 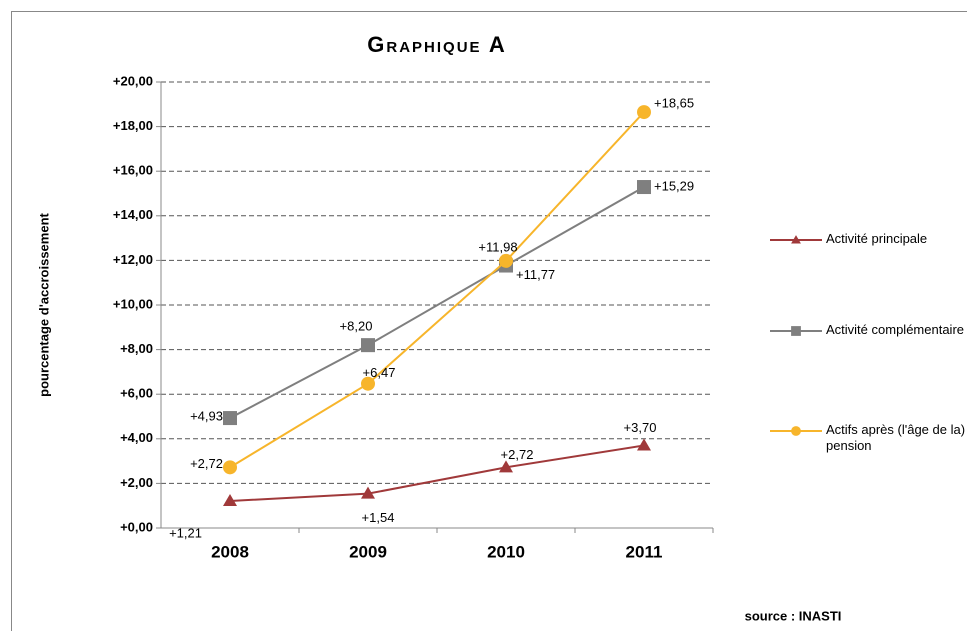 What do you see at coordinates (133, 125) in the screenshot?
I see `y-tick-label: +18,00` at bounding box center [133, 125].